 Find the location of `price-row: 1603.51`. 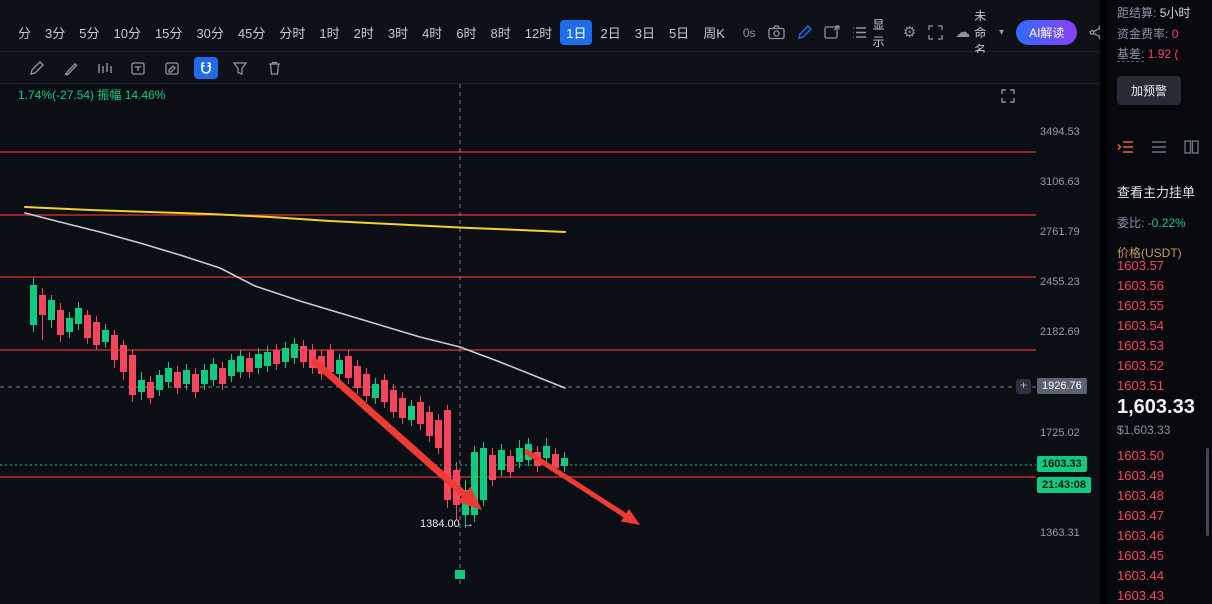

price-row: 1603.51 is located at coordinates (1140, 385).